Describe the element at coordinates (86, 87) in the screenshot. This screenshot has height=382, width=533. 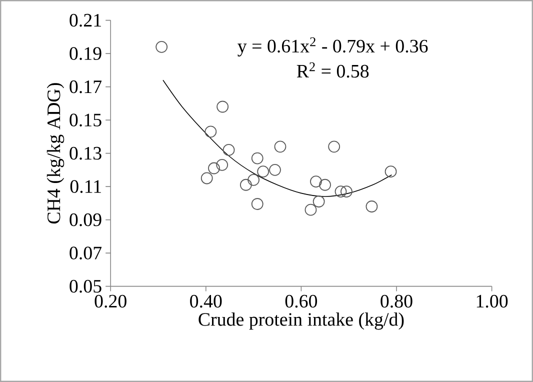
I see `y-tick-label: 0.17` at that location.